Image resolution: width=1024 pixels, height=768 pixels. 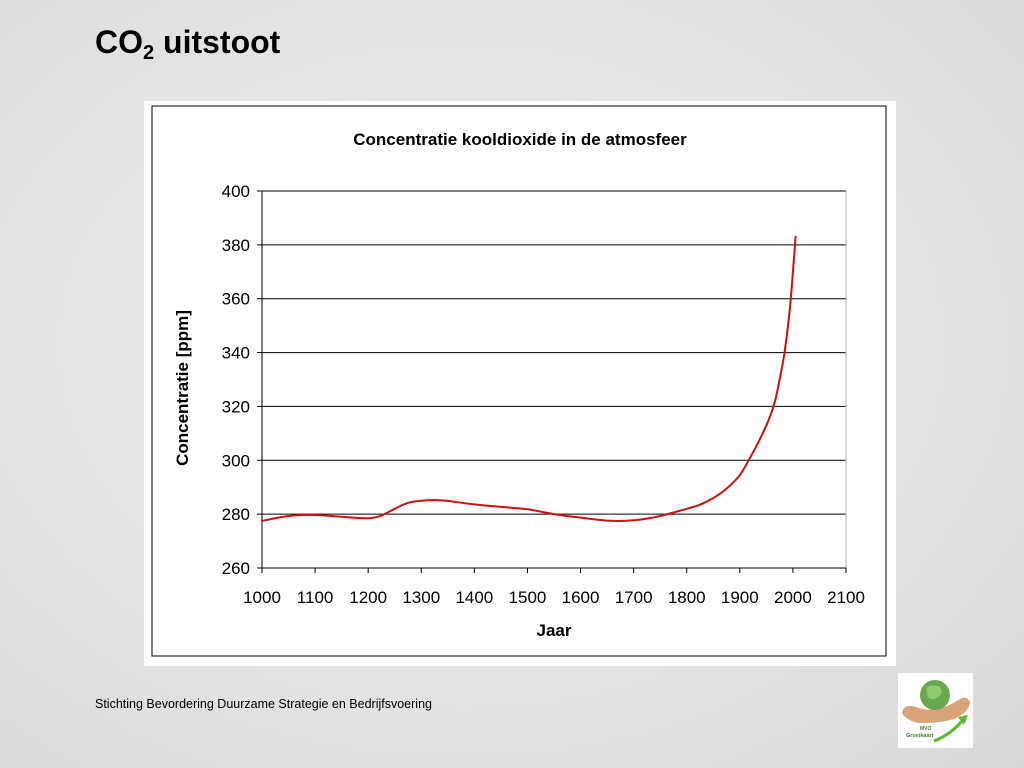 I want to click on y-tick-label-260: 260, so click(x=236, y=568).